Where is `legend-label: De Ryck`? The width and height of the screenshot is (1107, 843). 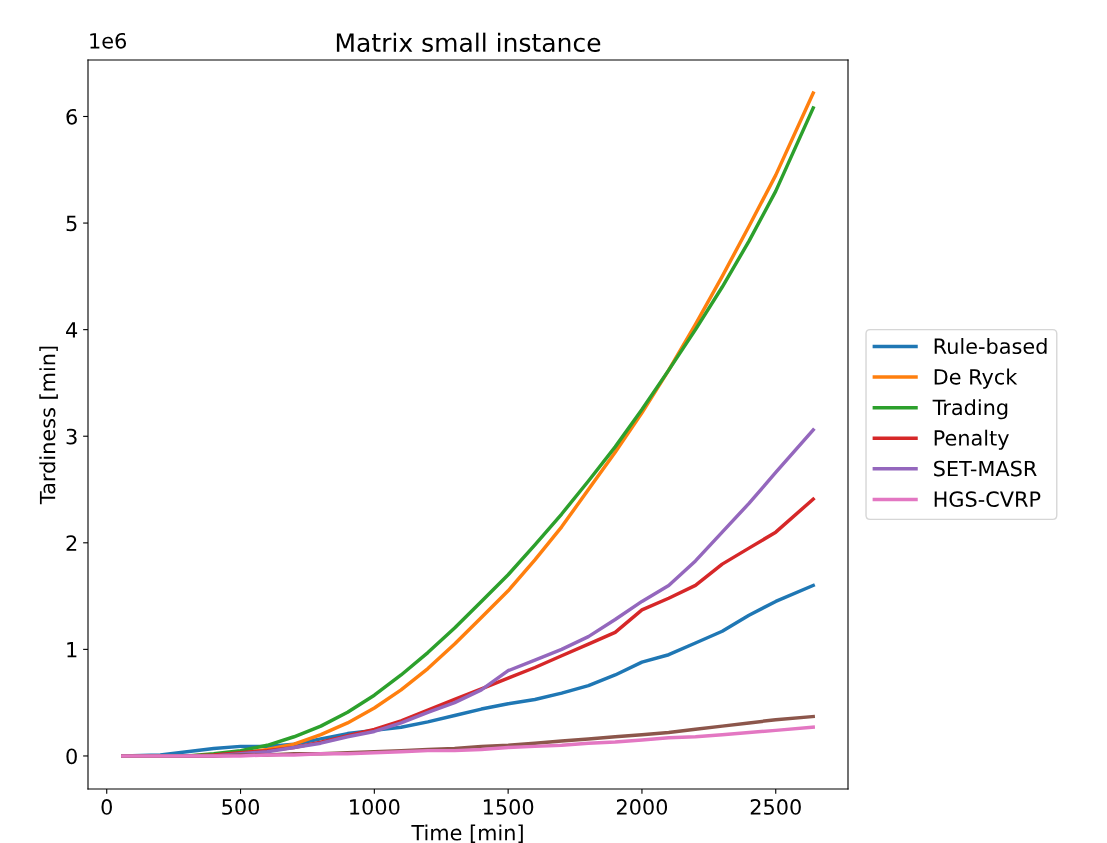 legend-label: De Ryck is located at coordinates (976, 378).